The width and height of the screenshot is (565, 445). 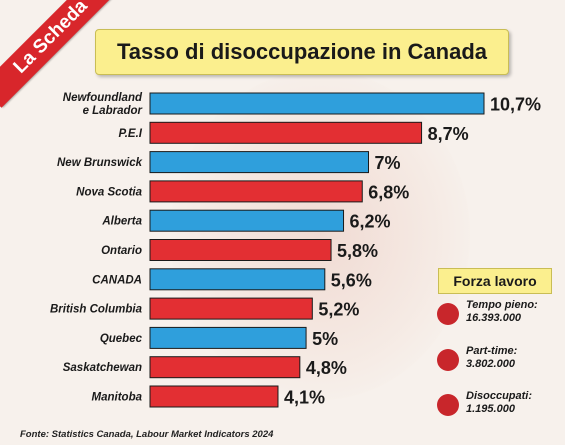 What do you see at coordinates (100, 163) in the screenshot?
I see `category-label: New Brunswick` at bounding box center [100, 163].